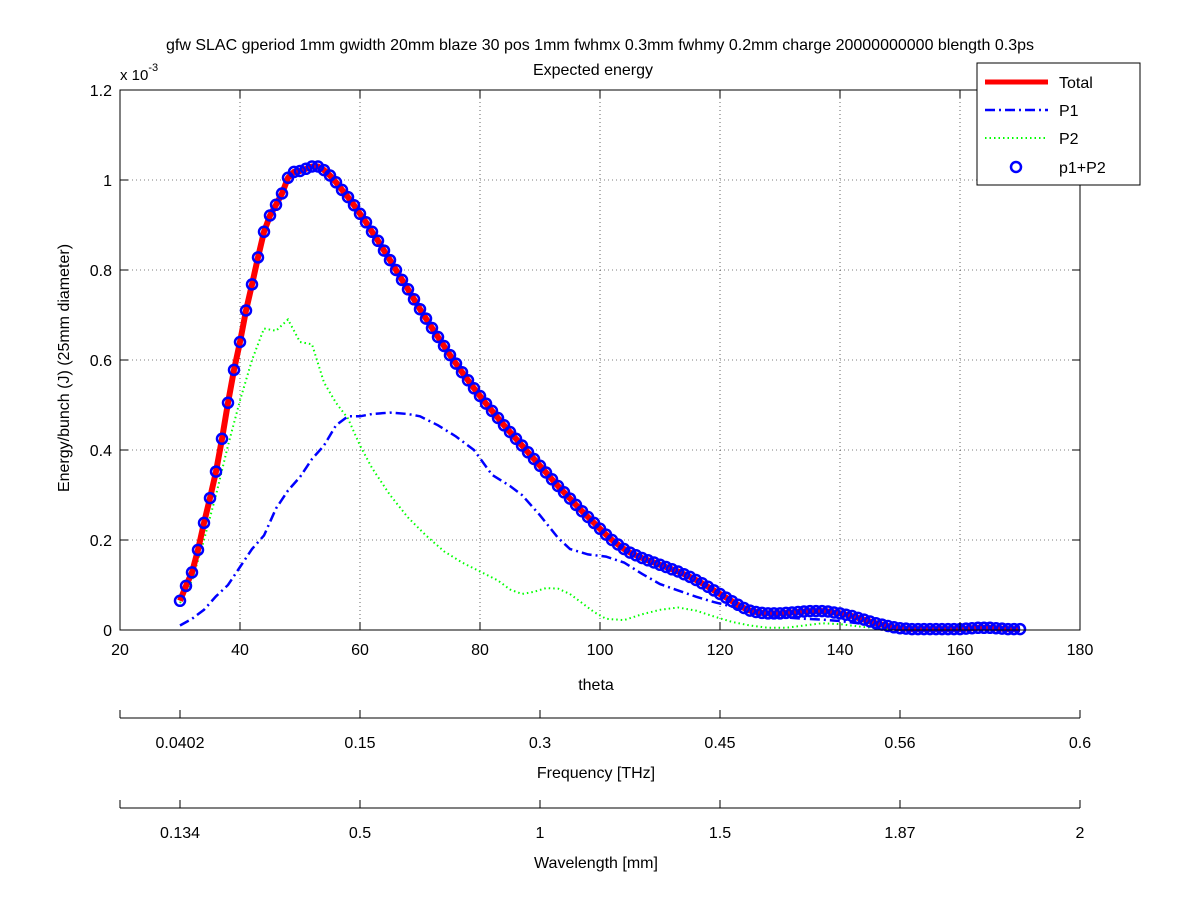 The height and width of the screenshot is (901, 1200). I want to click on chart-subtitle: Expected energy, so click(593, 70).